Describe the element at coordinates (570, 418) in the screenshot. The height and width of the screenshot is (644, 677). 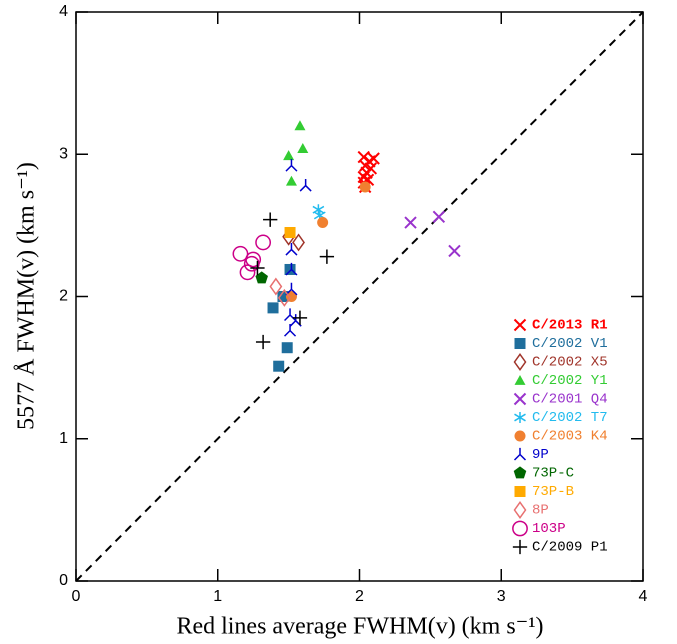
I see `legend-label: C/2002 T7` at that location.